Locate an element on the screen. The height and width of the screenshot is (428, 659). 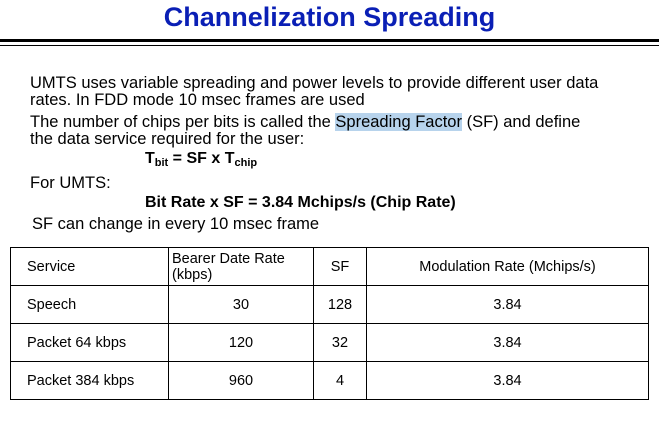
cell-service: Packet 384 kbps is located at coordinates (89, 380).